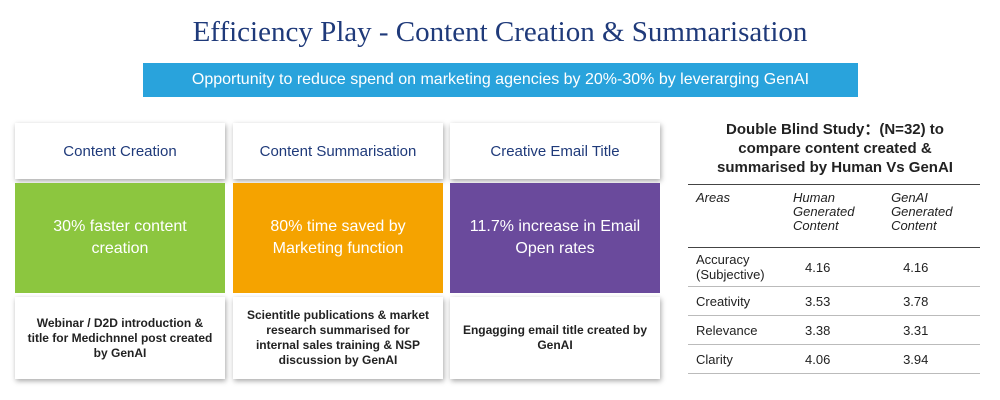 The height and width of the screenshot is (400, 1000). What do you see at coordinates (931, 359) in the screenshot?
I see `score-cell: 3.94` at bounding box center [931, 359].